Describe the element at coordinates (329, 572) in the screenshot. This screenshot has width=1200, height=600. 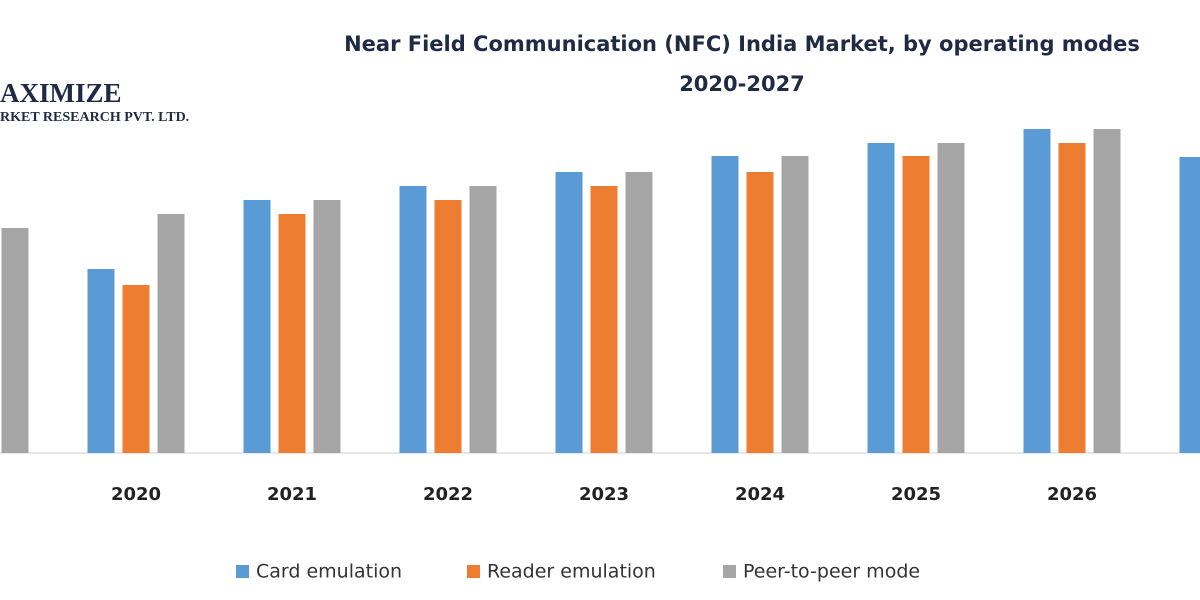
I see `legend-label: Card emulation` at that location.